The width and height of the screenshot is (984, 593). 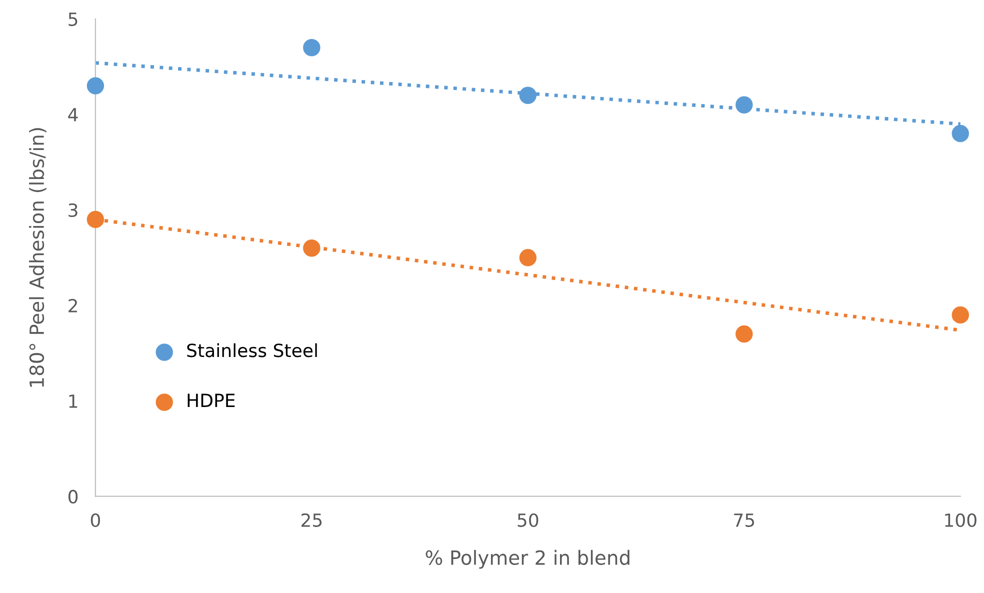 I want to click on y-tick-label: 3, so click(x=73, y=210).